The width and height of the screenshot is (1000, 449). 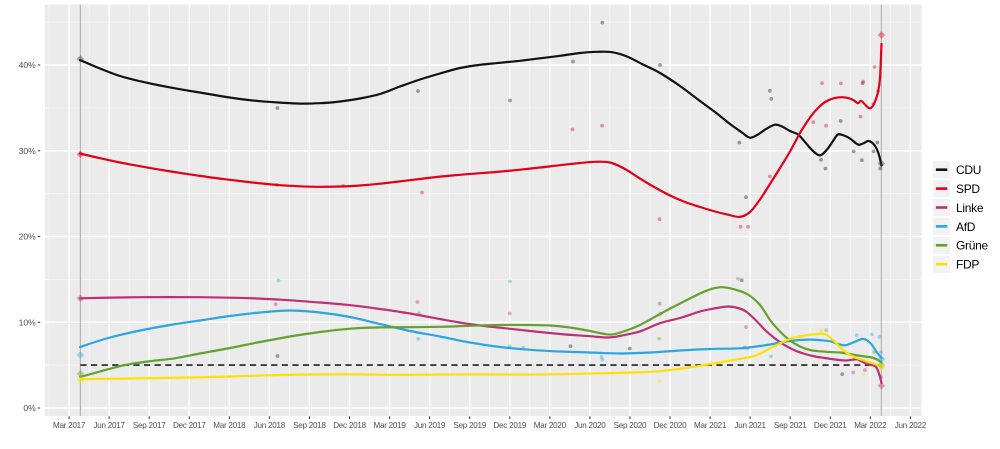 I want to click on svg-text: Sep 2020, so click(x=630, y=425).